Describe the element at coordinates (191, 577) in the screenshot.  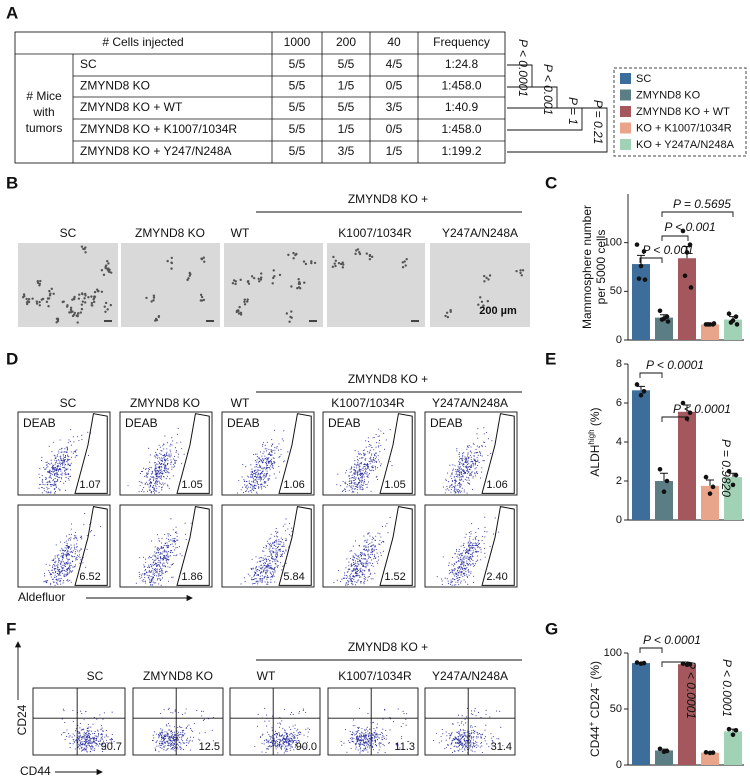
I see `gate-value: 1.86` at that location.